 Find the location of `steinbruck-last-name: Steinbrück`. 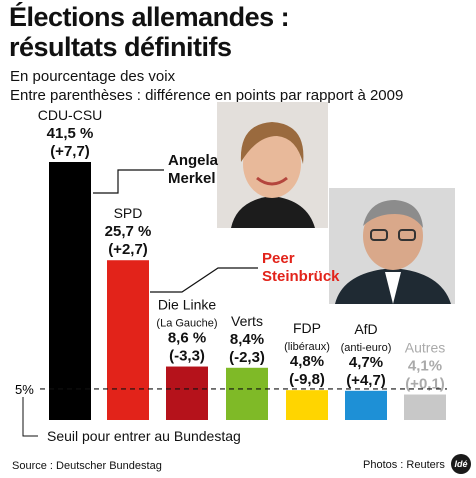

steinbruck-last-name: Steinbrück is located at coordinates (301, 276).